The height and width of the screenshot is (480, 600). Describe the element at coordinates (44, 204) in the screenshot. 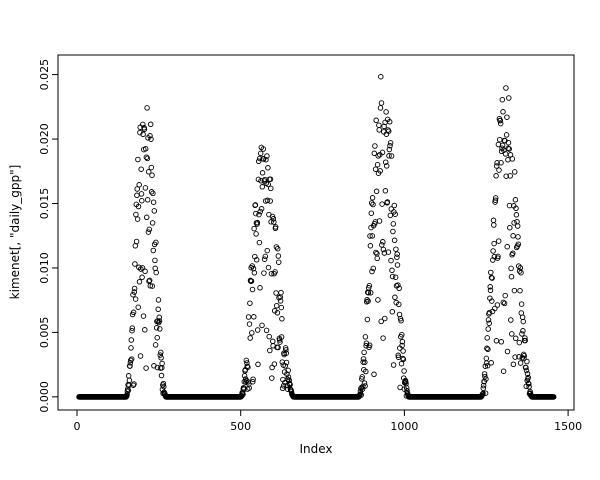

I see `svg-text: 0.015` at that location.